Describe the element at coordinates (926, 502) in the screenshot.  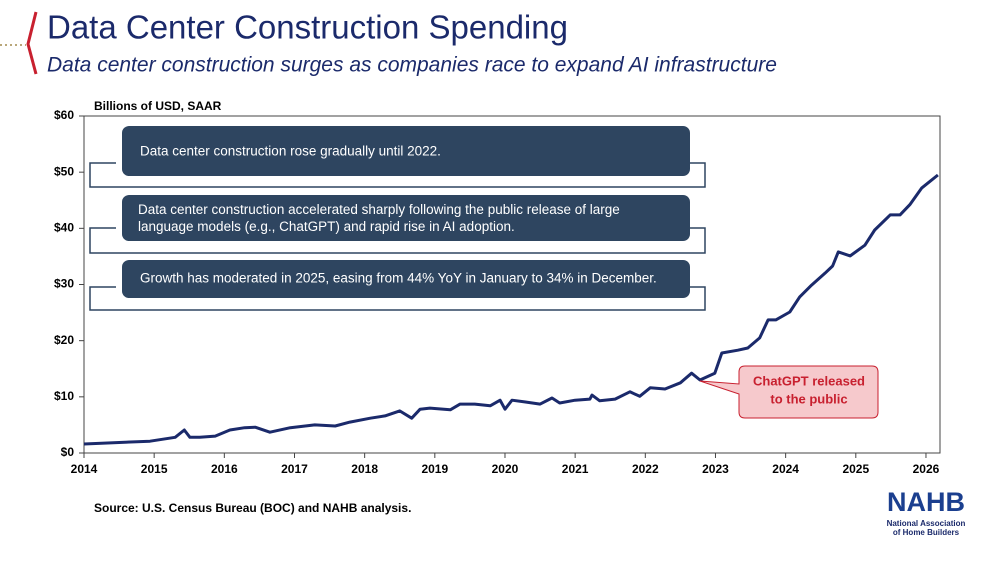
I see `logo: NAHB` at that location.